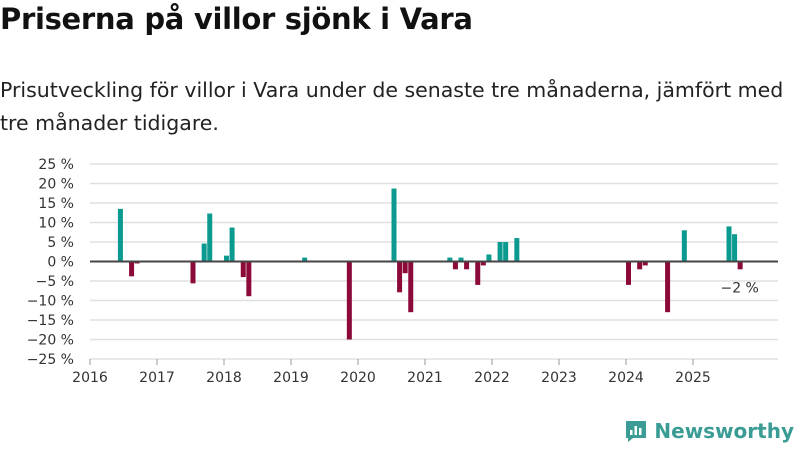 Image resolution: width=800 pixels, height=450 pixels. What do you see at coordinates (60, 243) in the screenshot?
I see `y-tick-label: 5 %` at bounding box center [60, 243].